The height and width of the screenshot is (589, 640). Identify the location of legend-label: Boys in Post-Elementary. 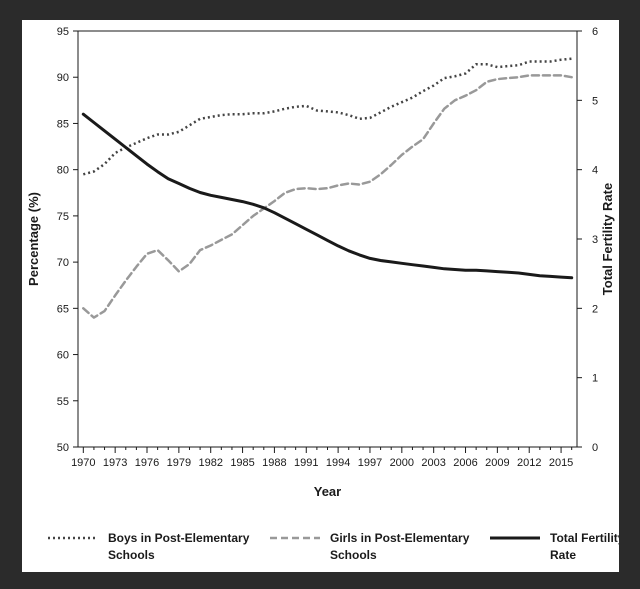
(179, 538).